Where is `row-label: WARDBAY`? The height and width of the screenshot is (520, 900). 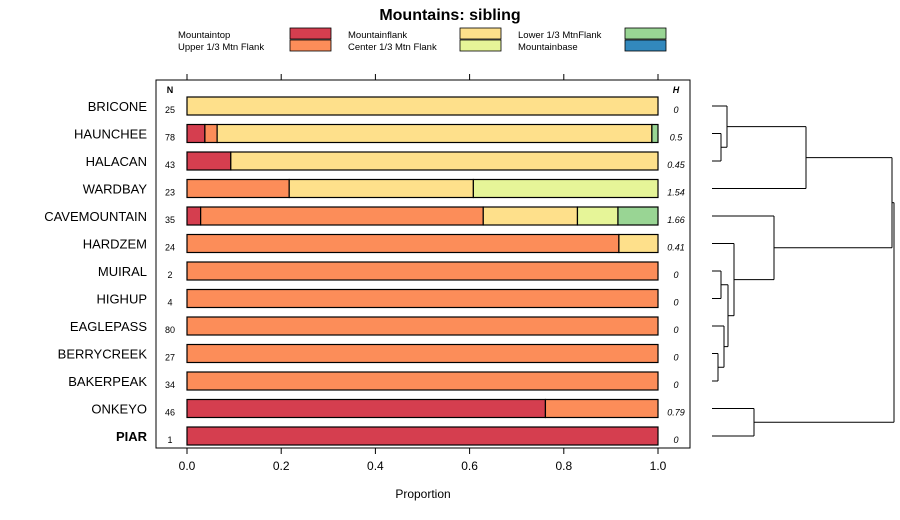 row-label: WARDBAY is located at coordinates (115, 189).